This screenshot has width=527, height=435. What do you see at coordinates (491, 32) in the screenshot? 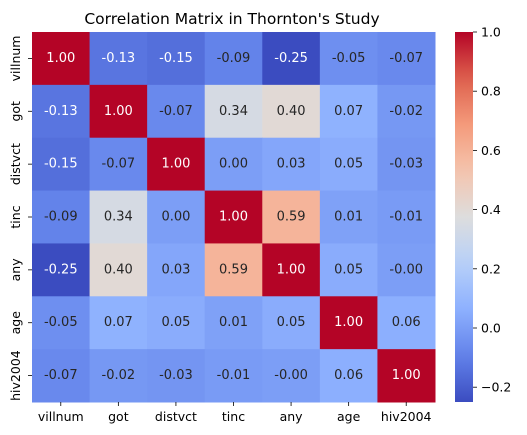
I see `colorbar-tick-label: 1.0` at bounding box center [491, 32].